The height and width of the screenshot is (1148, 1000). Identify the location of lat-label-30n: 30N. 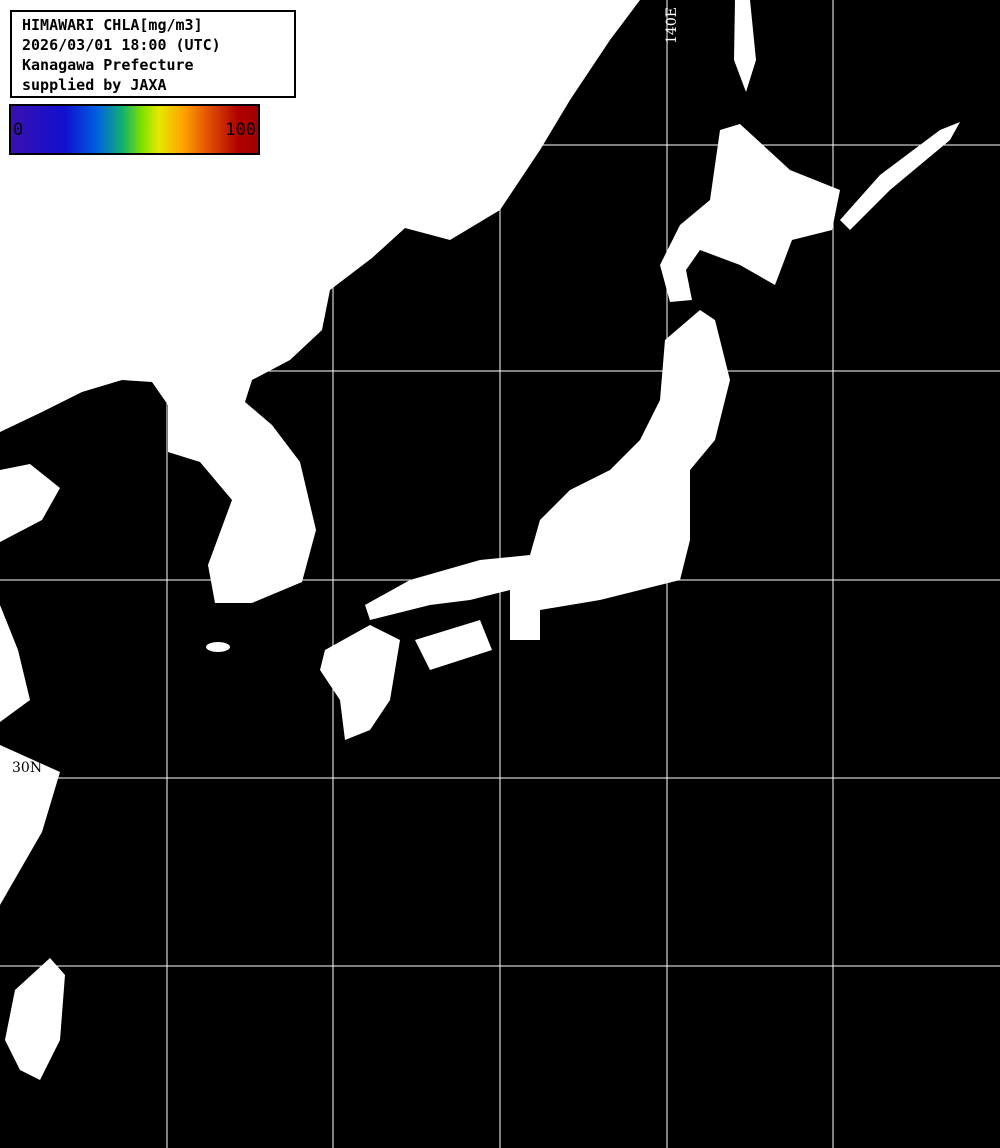
(27, 768).